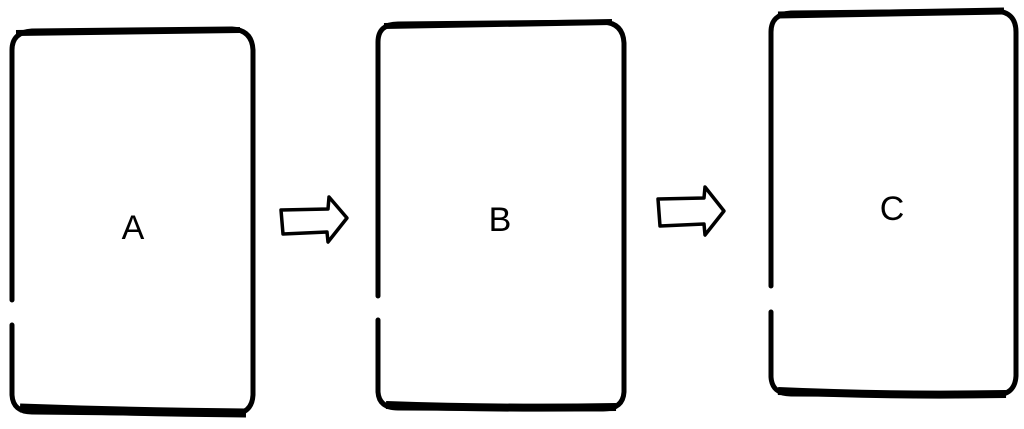 The width and height of the screenshot is (1024, 429). What do you see at coordinates (892, 393) in the screenshot?
I see `box-c-bottom-edge` at bounding box center [892, 393].